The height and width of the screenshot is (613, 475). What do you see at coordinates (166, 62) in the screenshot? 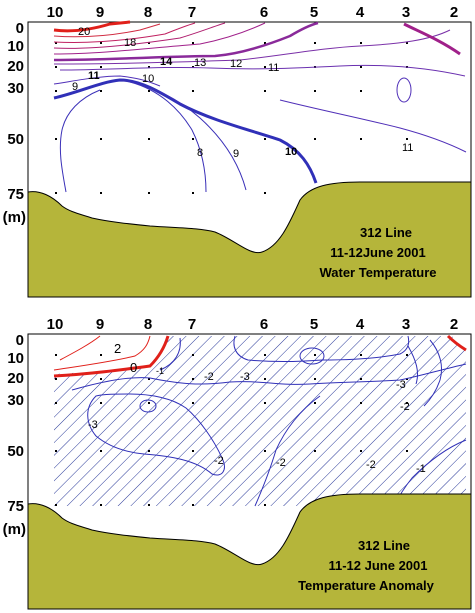
I see `contour-label: 14` at bounding box center [166, 62].